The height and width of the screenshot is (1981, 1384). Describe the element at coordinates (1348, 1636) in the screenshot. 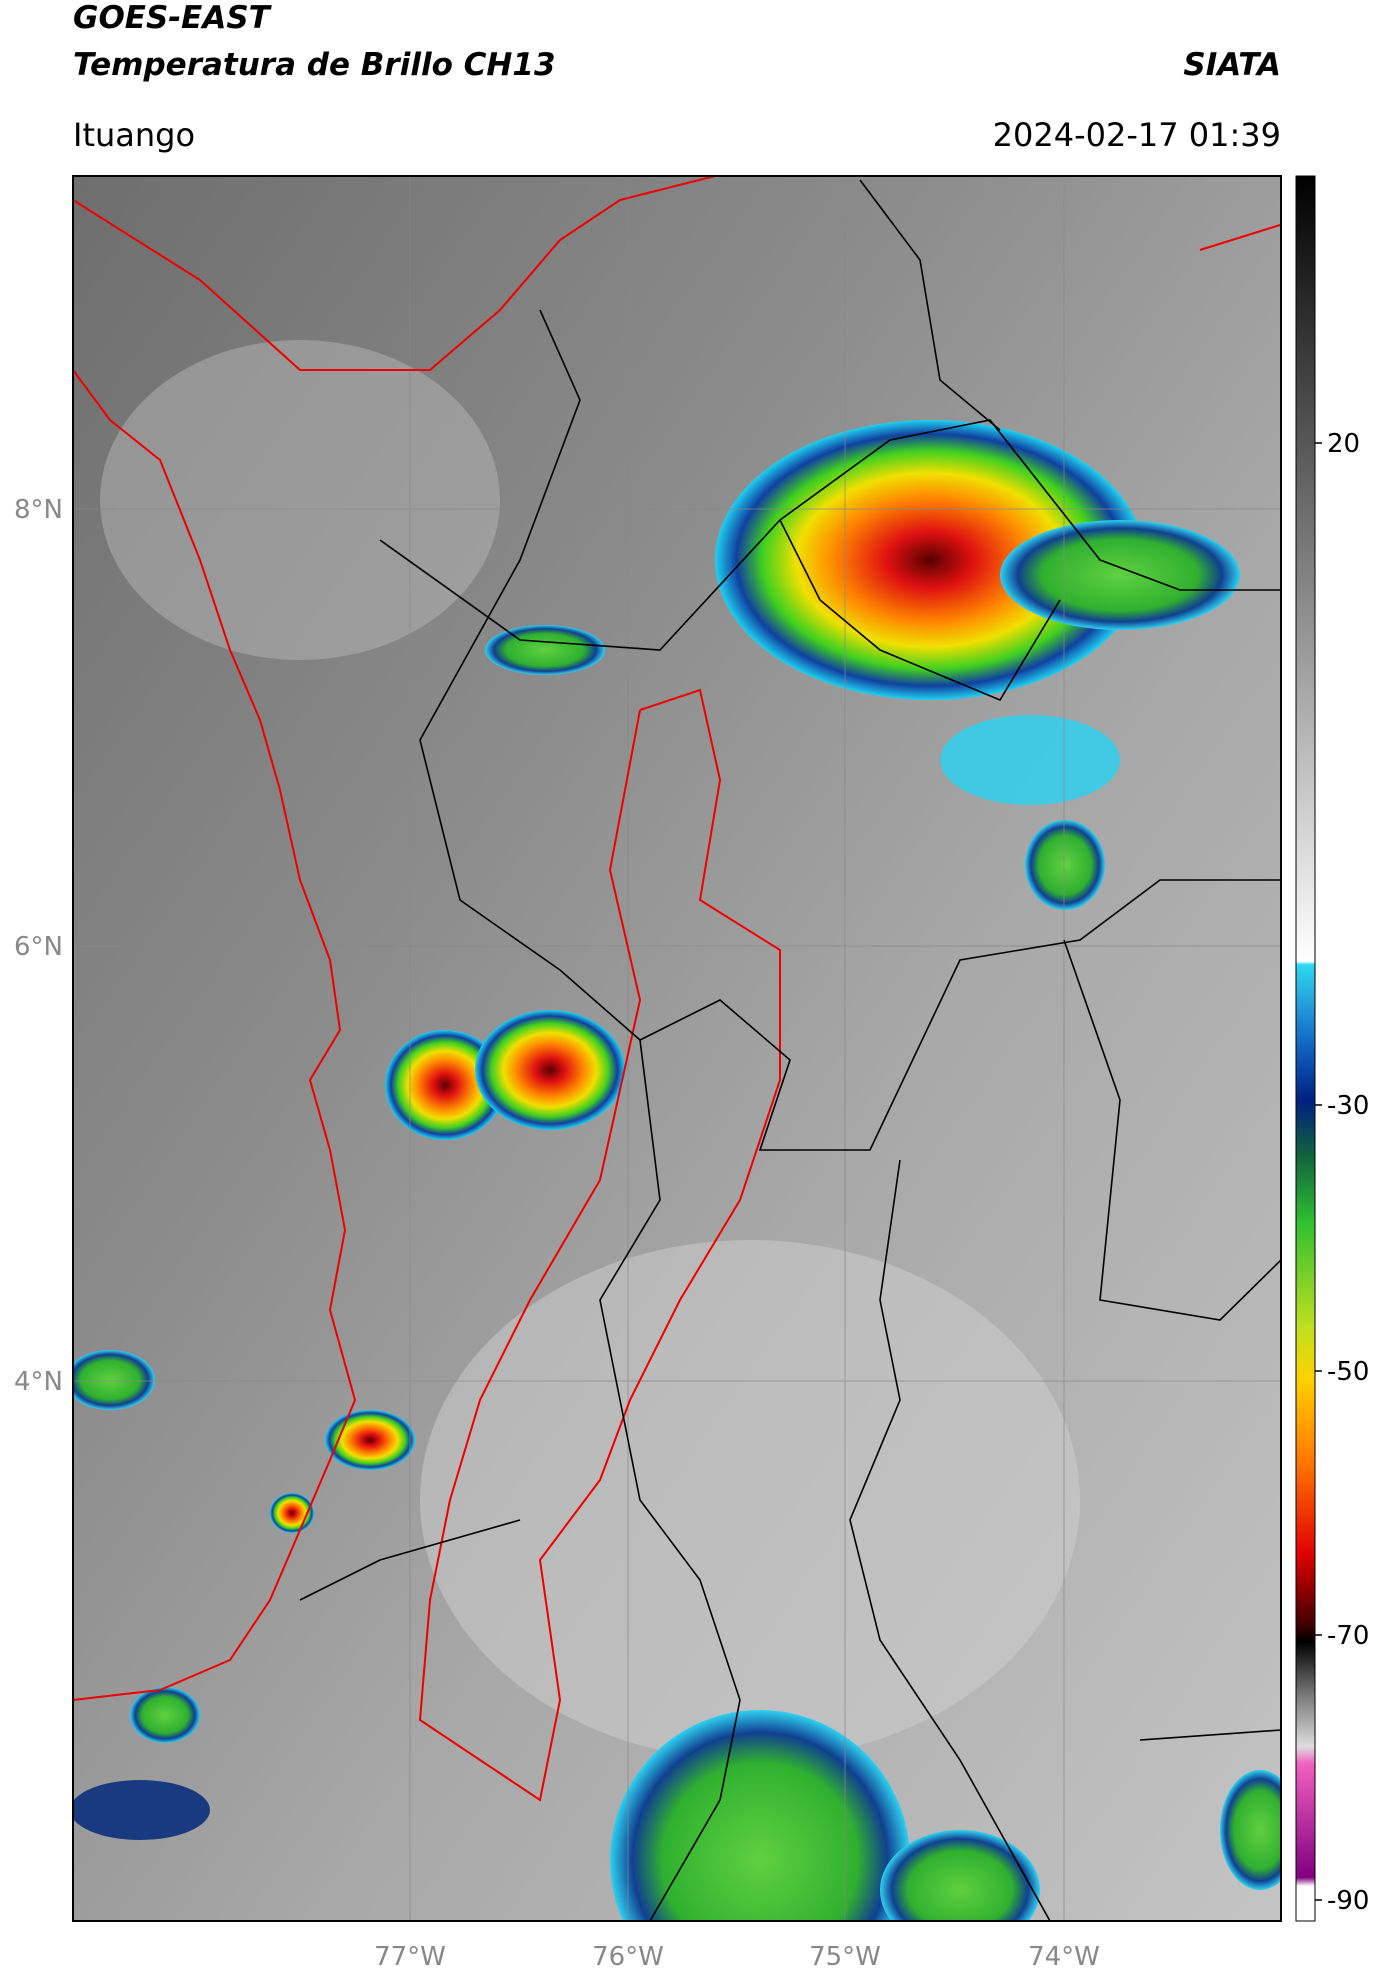

I see `colorbar-label: -70` at that location.